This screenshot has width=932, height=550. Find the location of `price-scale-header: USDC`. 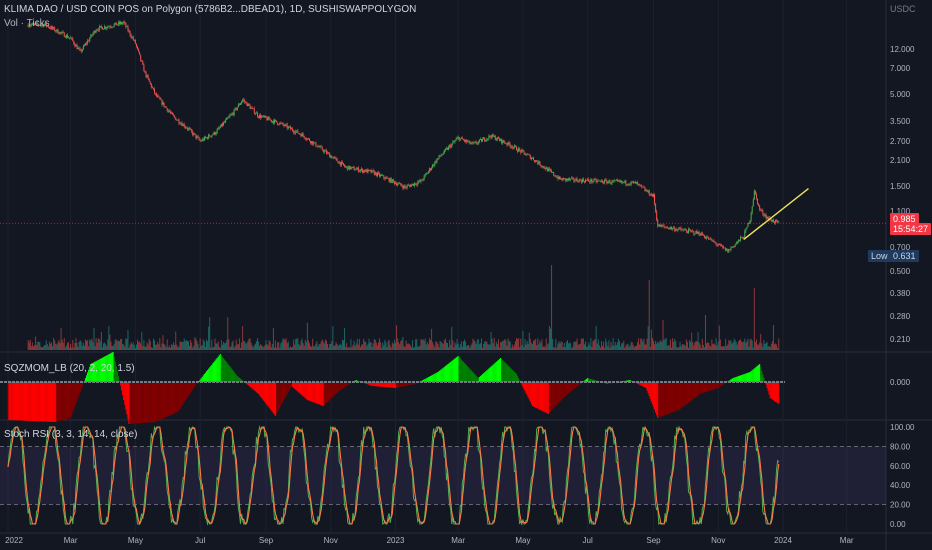

price-scale-header: USDC is located at coordinates (909, 10).